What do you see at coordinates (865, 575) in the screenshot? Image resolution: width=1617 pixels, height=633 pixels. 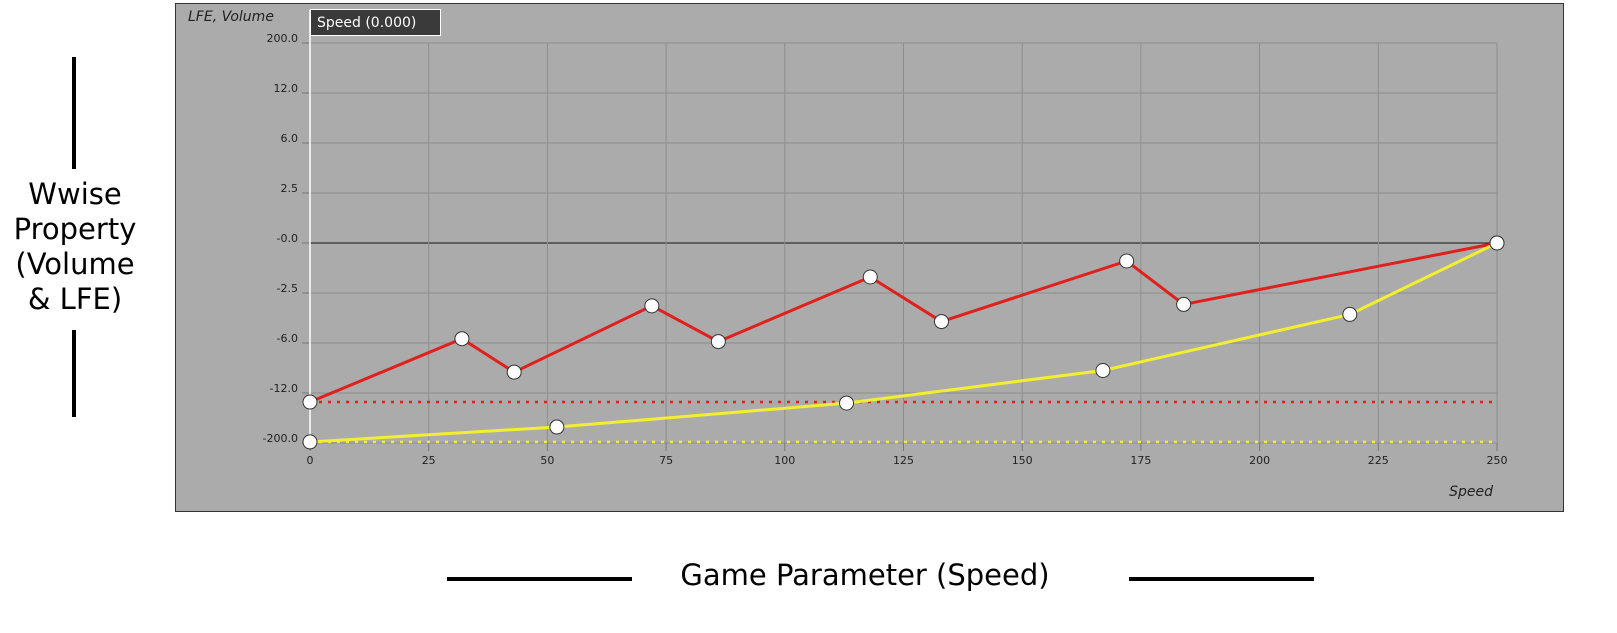 I see `x-caption: Game Parameter (Speed)` at bounding box center [865, 575].